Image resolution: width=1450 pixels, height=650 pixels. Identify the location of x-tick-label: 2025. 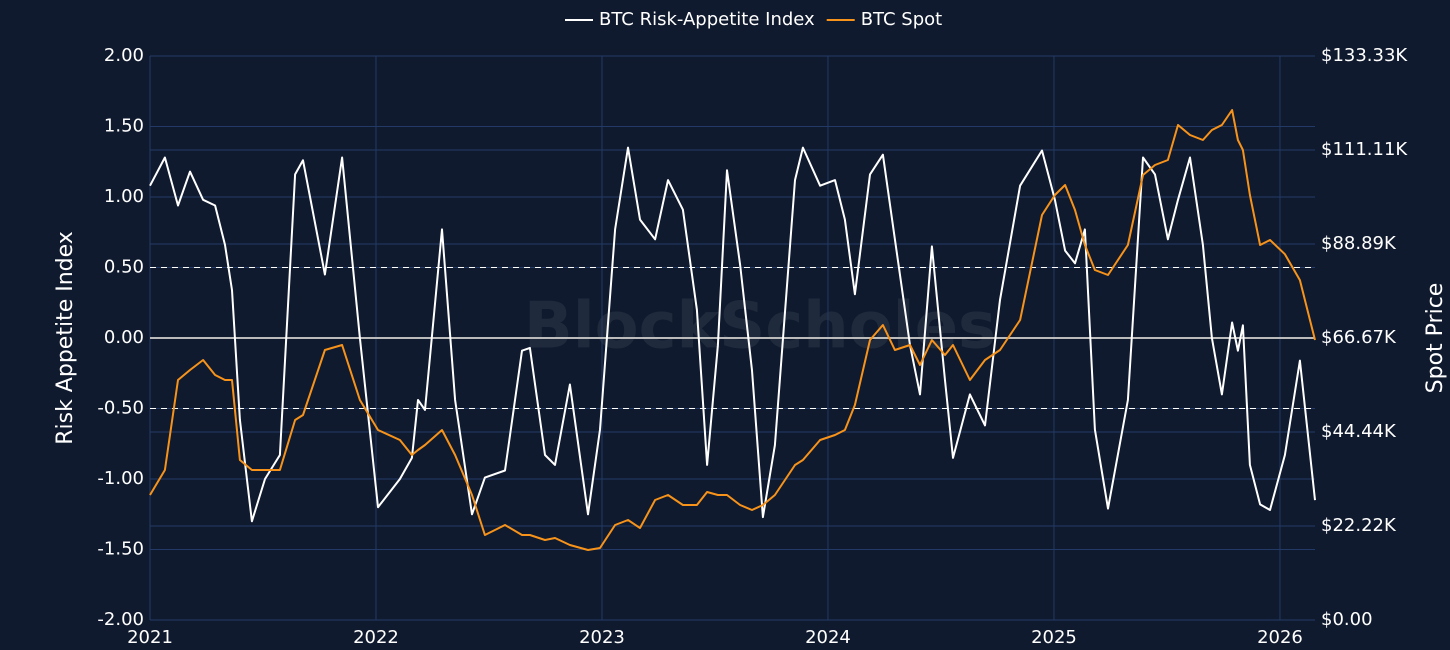
(1054, 637).